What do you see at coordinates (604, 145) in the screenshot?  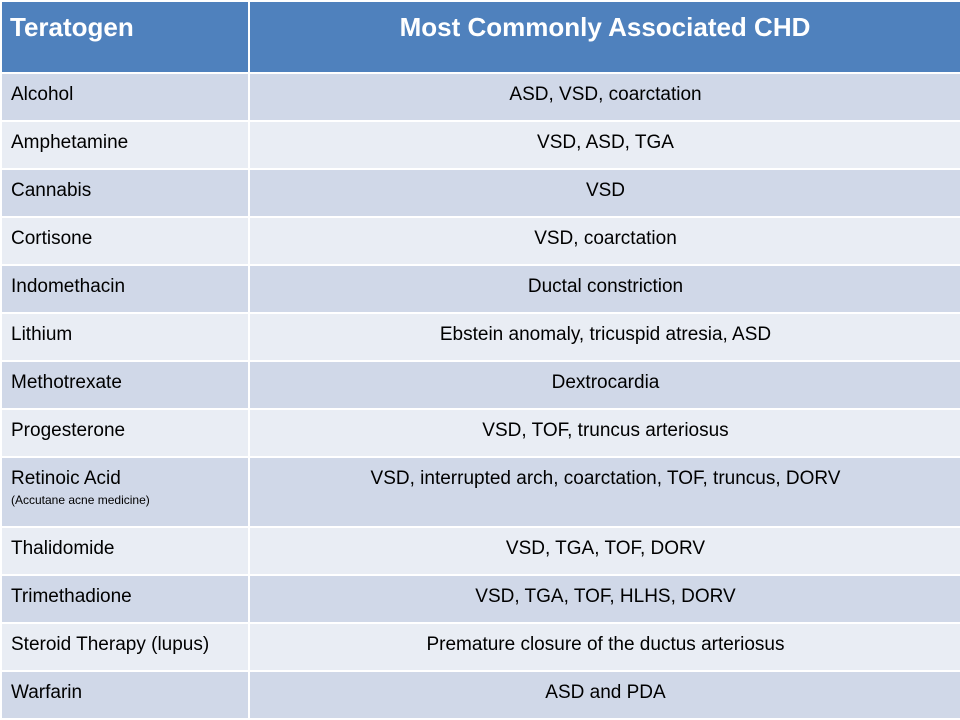 I see `chd-cell: VSD, ASD, TGA` at bounding box center [604, 145].